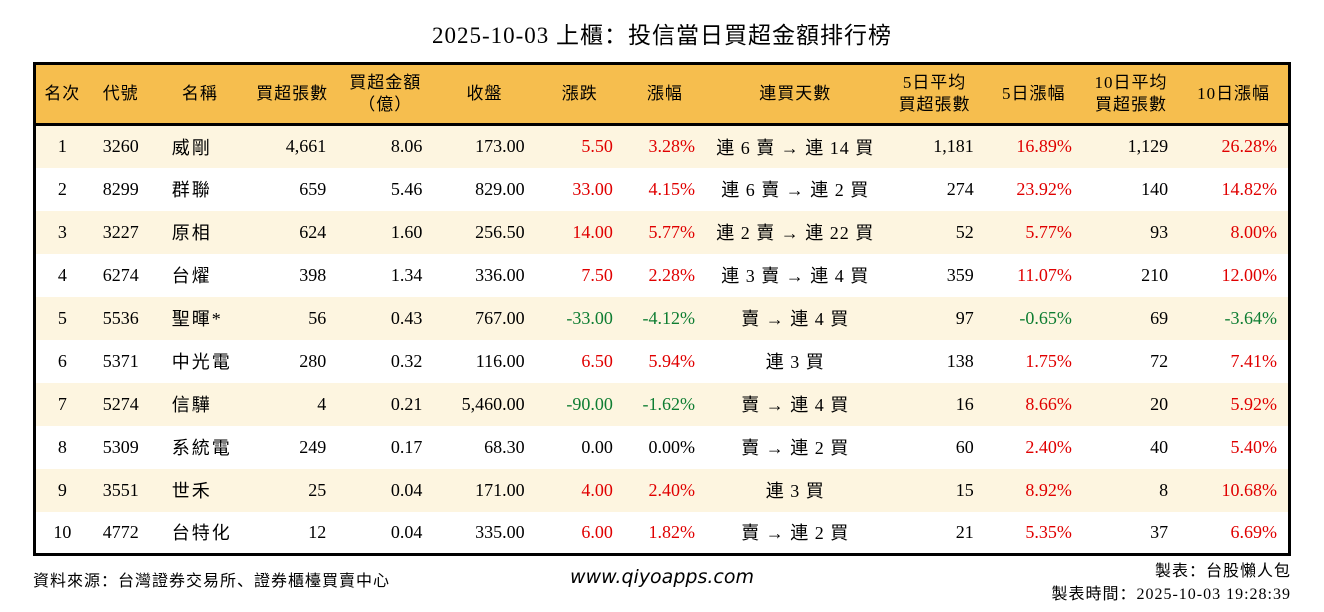 The height and width of the screenshot is (612, 1324). What do you see at coordinates (120, 188) in the screenshot?
I see `cell-stock-code: 8299` at bounding box center [120, 188].